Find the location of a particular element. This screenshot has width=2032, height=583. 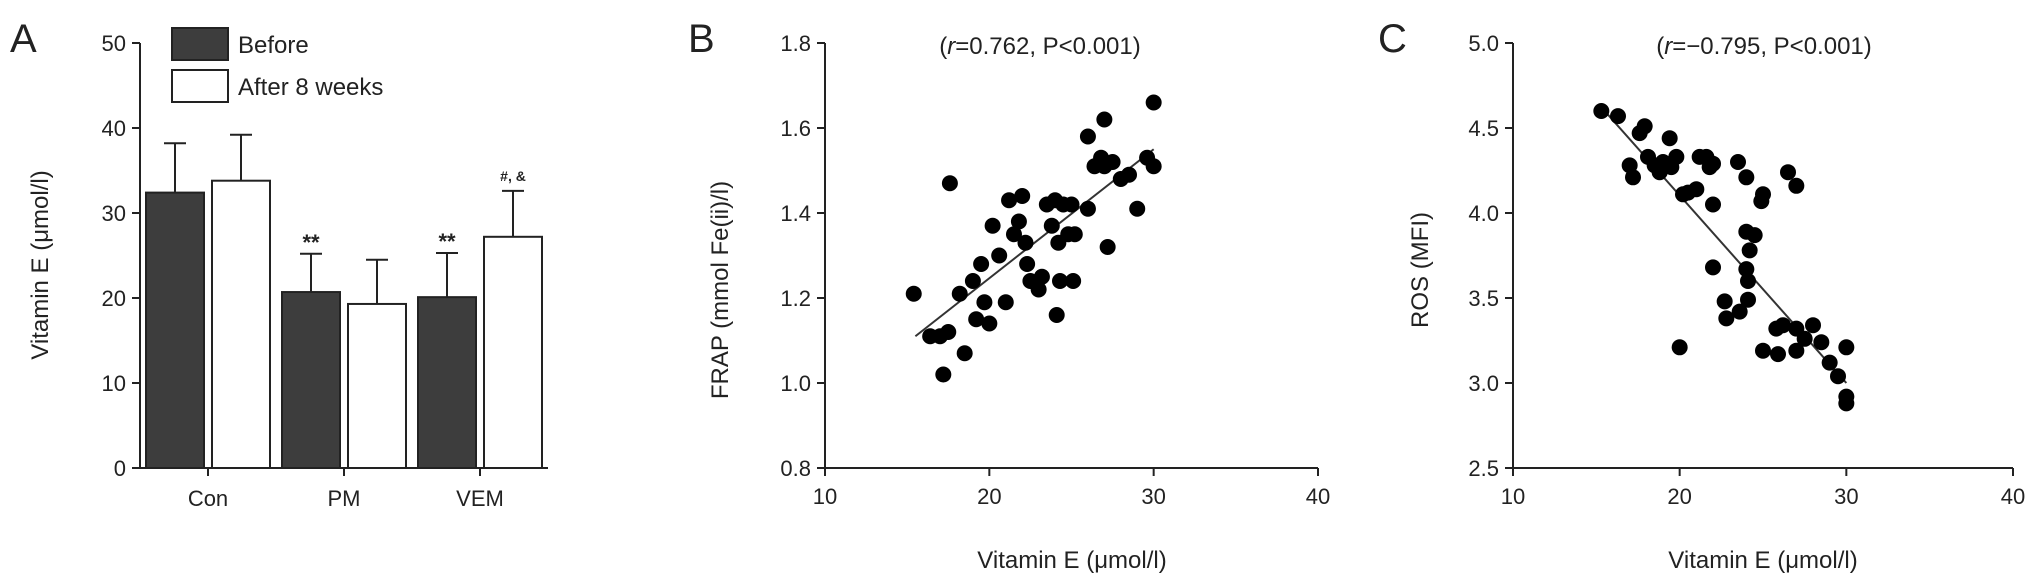

panel-c-y-tick-label: 5.0 is located at coordinates (1483, 43).